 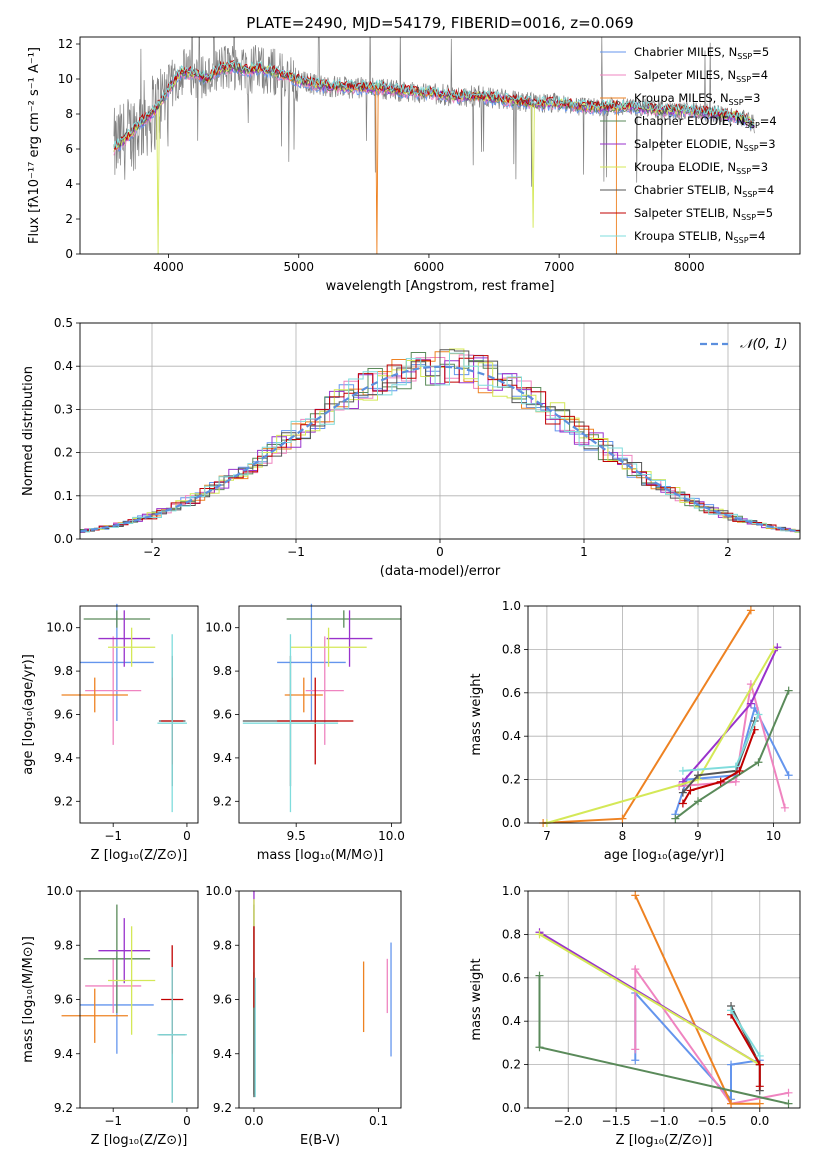 I want to click on y-tick-label: 8, so click(x=69, y=114).